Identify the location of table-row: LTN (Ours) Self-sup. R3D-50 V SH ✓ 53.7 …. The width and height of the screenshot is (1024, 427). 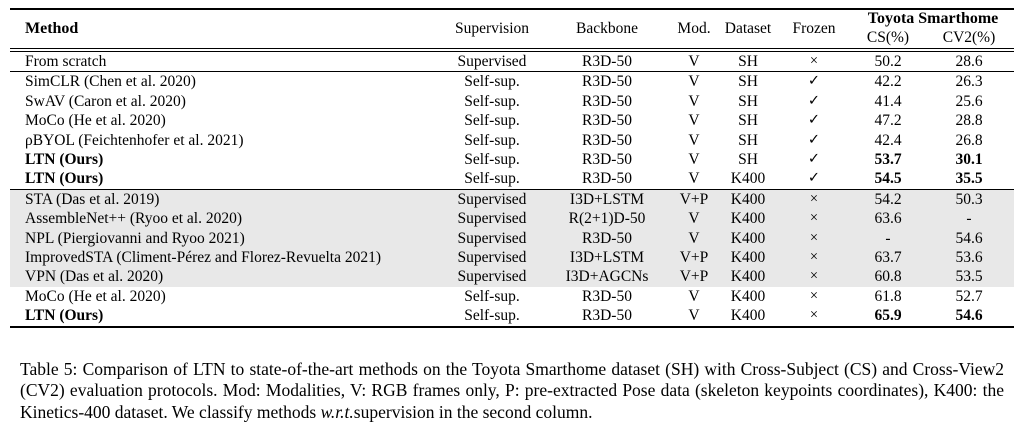
(512, 159).